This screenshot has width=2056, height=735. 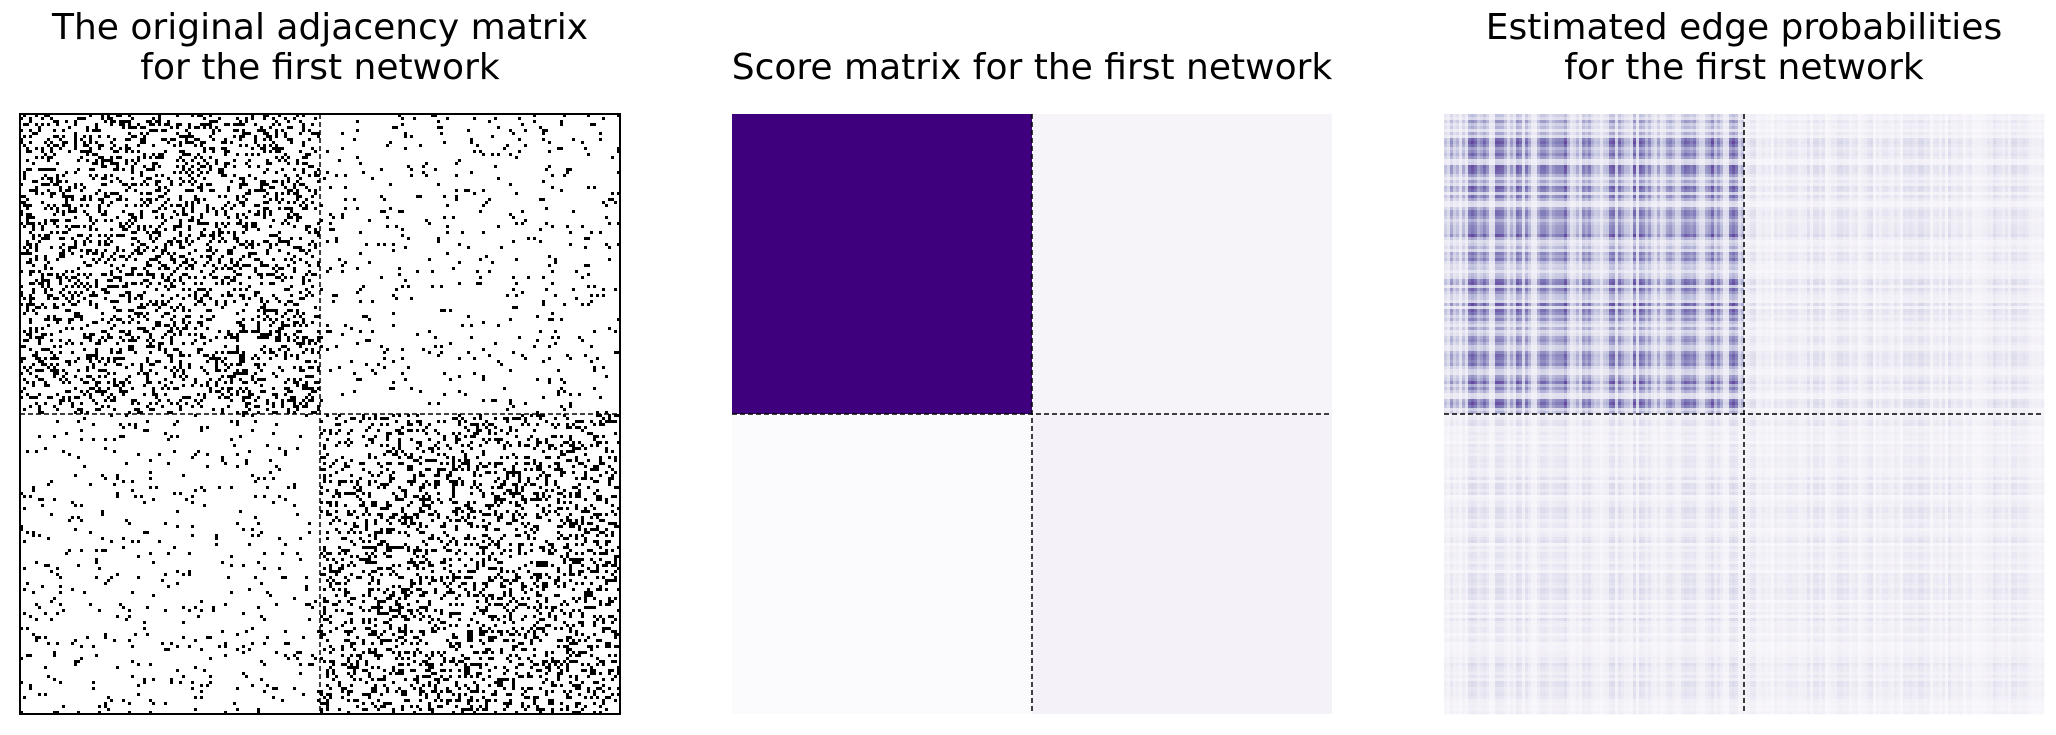 I want to click on score-block-top-left, so click(x=882, y=264).